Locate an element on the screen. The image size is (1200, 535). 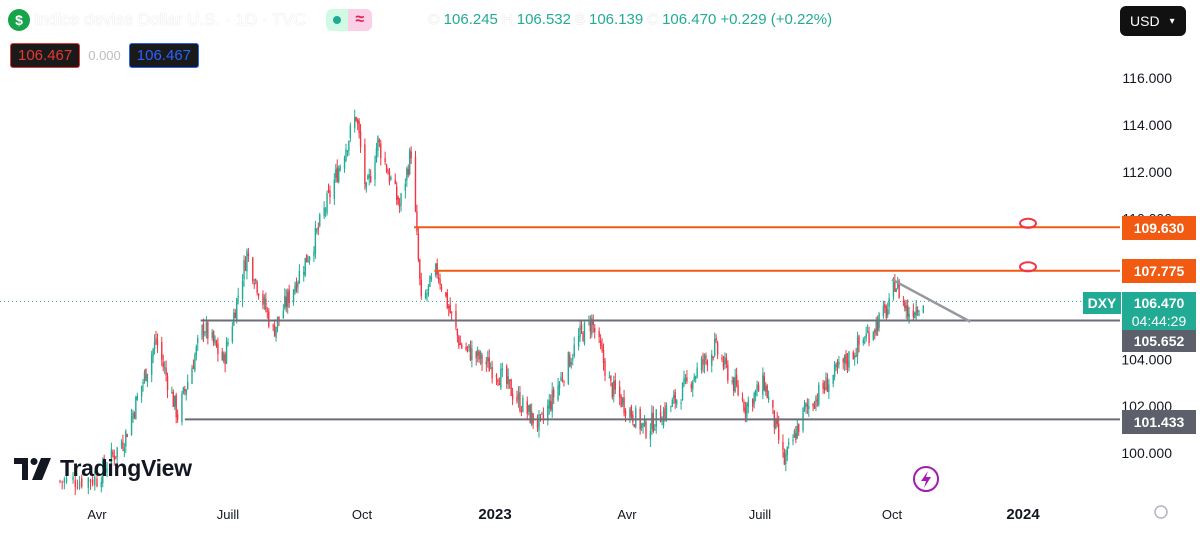
countdown-value: 04:44:29 is located at coordinates (1159, 321).